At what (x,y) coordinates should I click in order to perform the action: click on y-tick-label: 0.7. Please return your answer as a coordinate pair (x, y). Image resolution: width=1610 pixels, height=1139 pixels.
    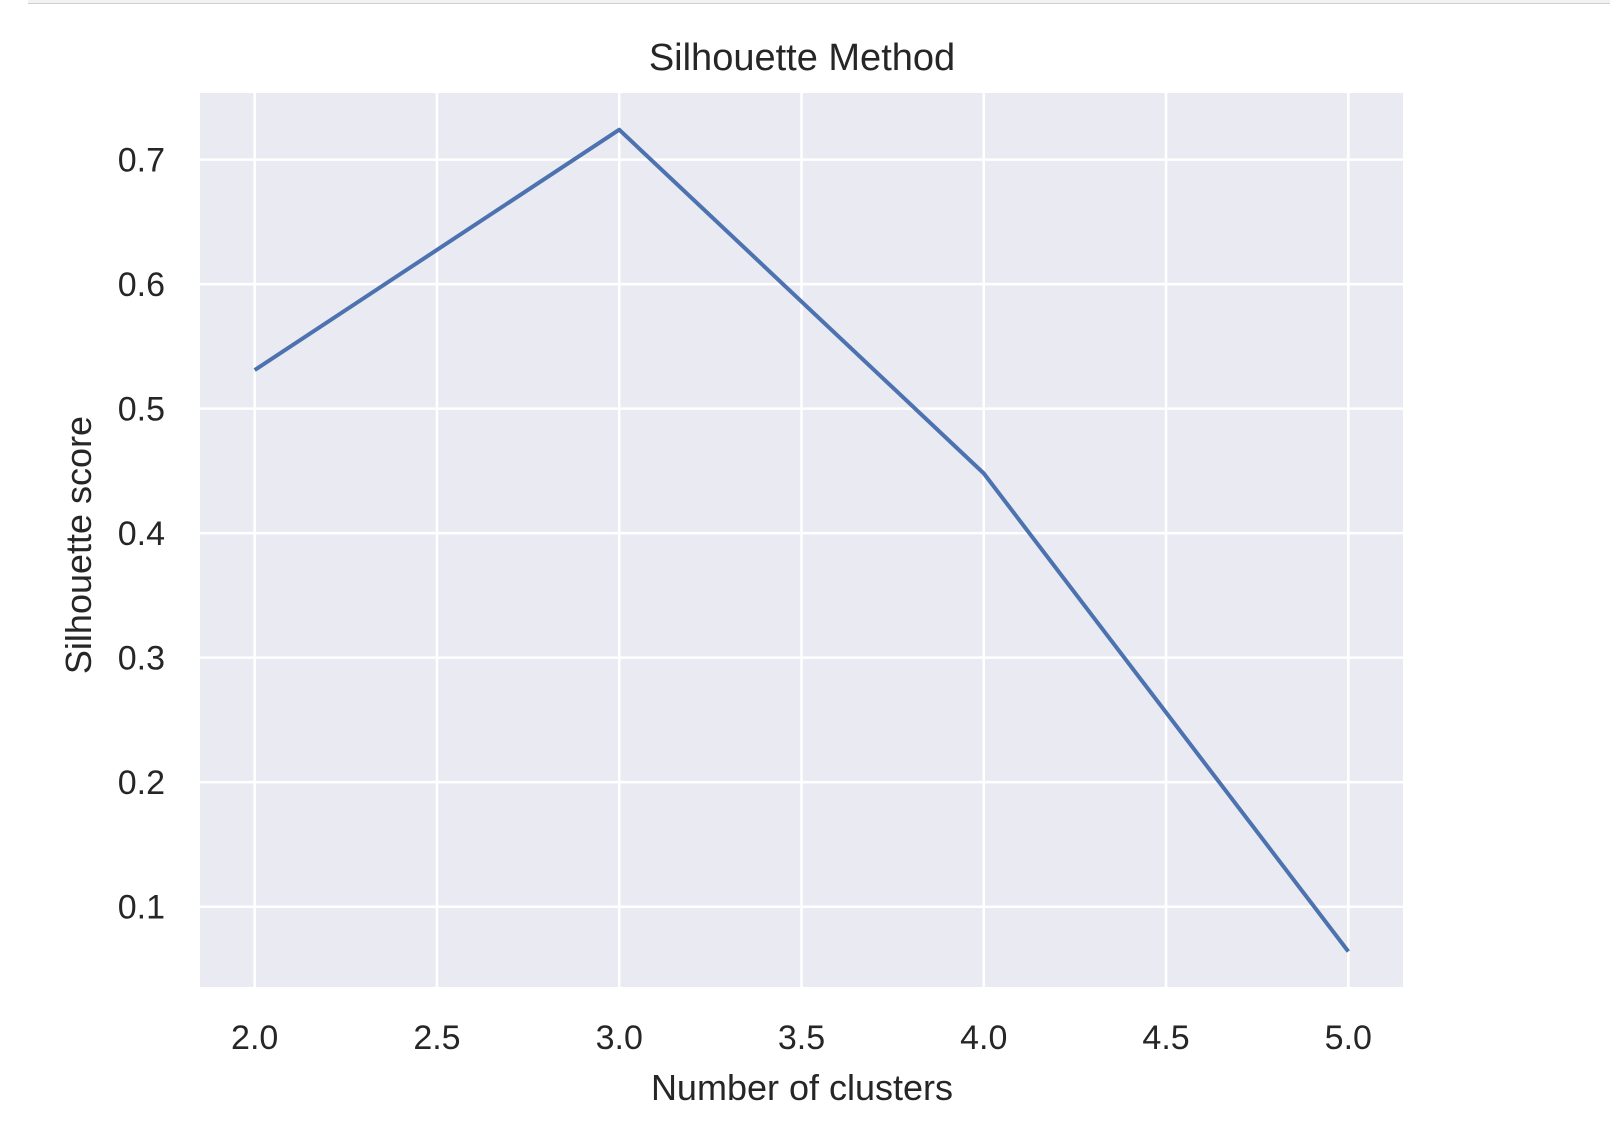
    Looking at the image, I should click on (141, 161).